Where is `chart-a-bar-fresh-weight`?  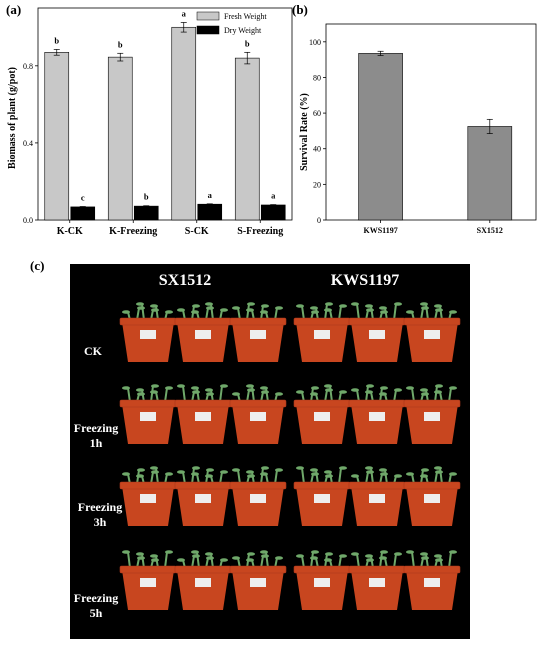
chart-a-bar-fresh-weight is located at coordinates (57, 136).